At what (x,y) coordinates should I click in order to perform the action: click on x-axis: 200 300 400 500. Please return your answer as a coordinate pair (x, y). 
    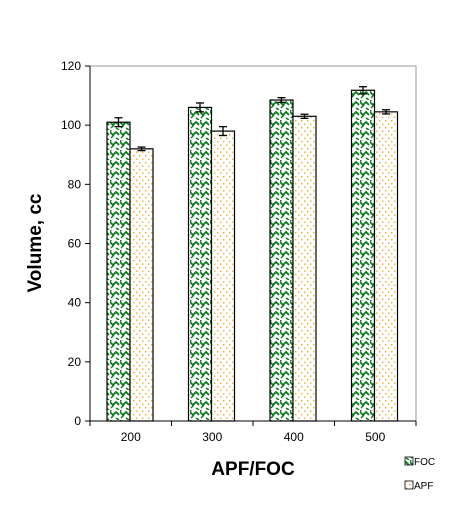
    Looking at the image, I should click on (253, 432).